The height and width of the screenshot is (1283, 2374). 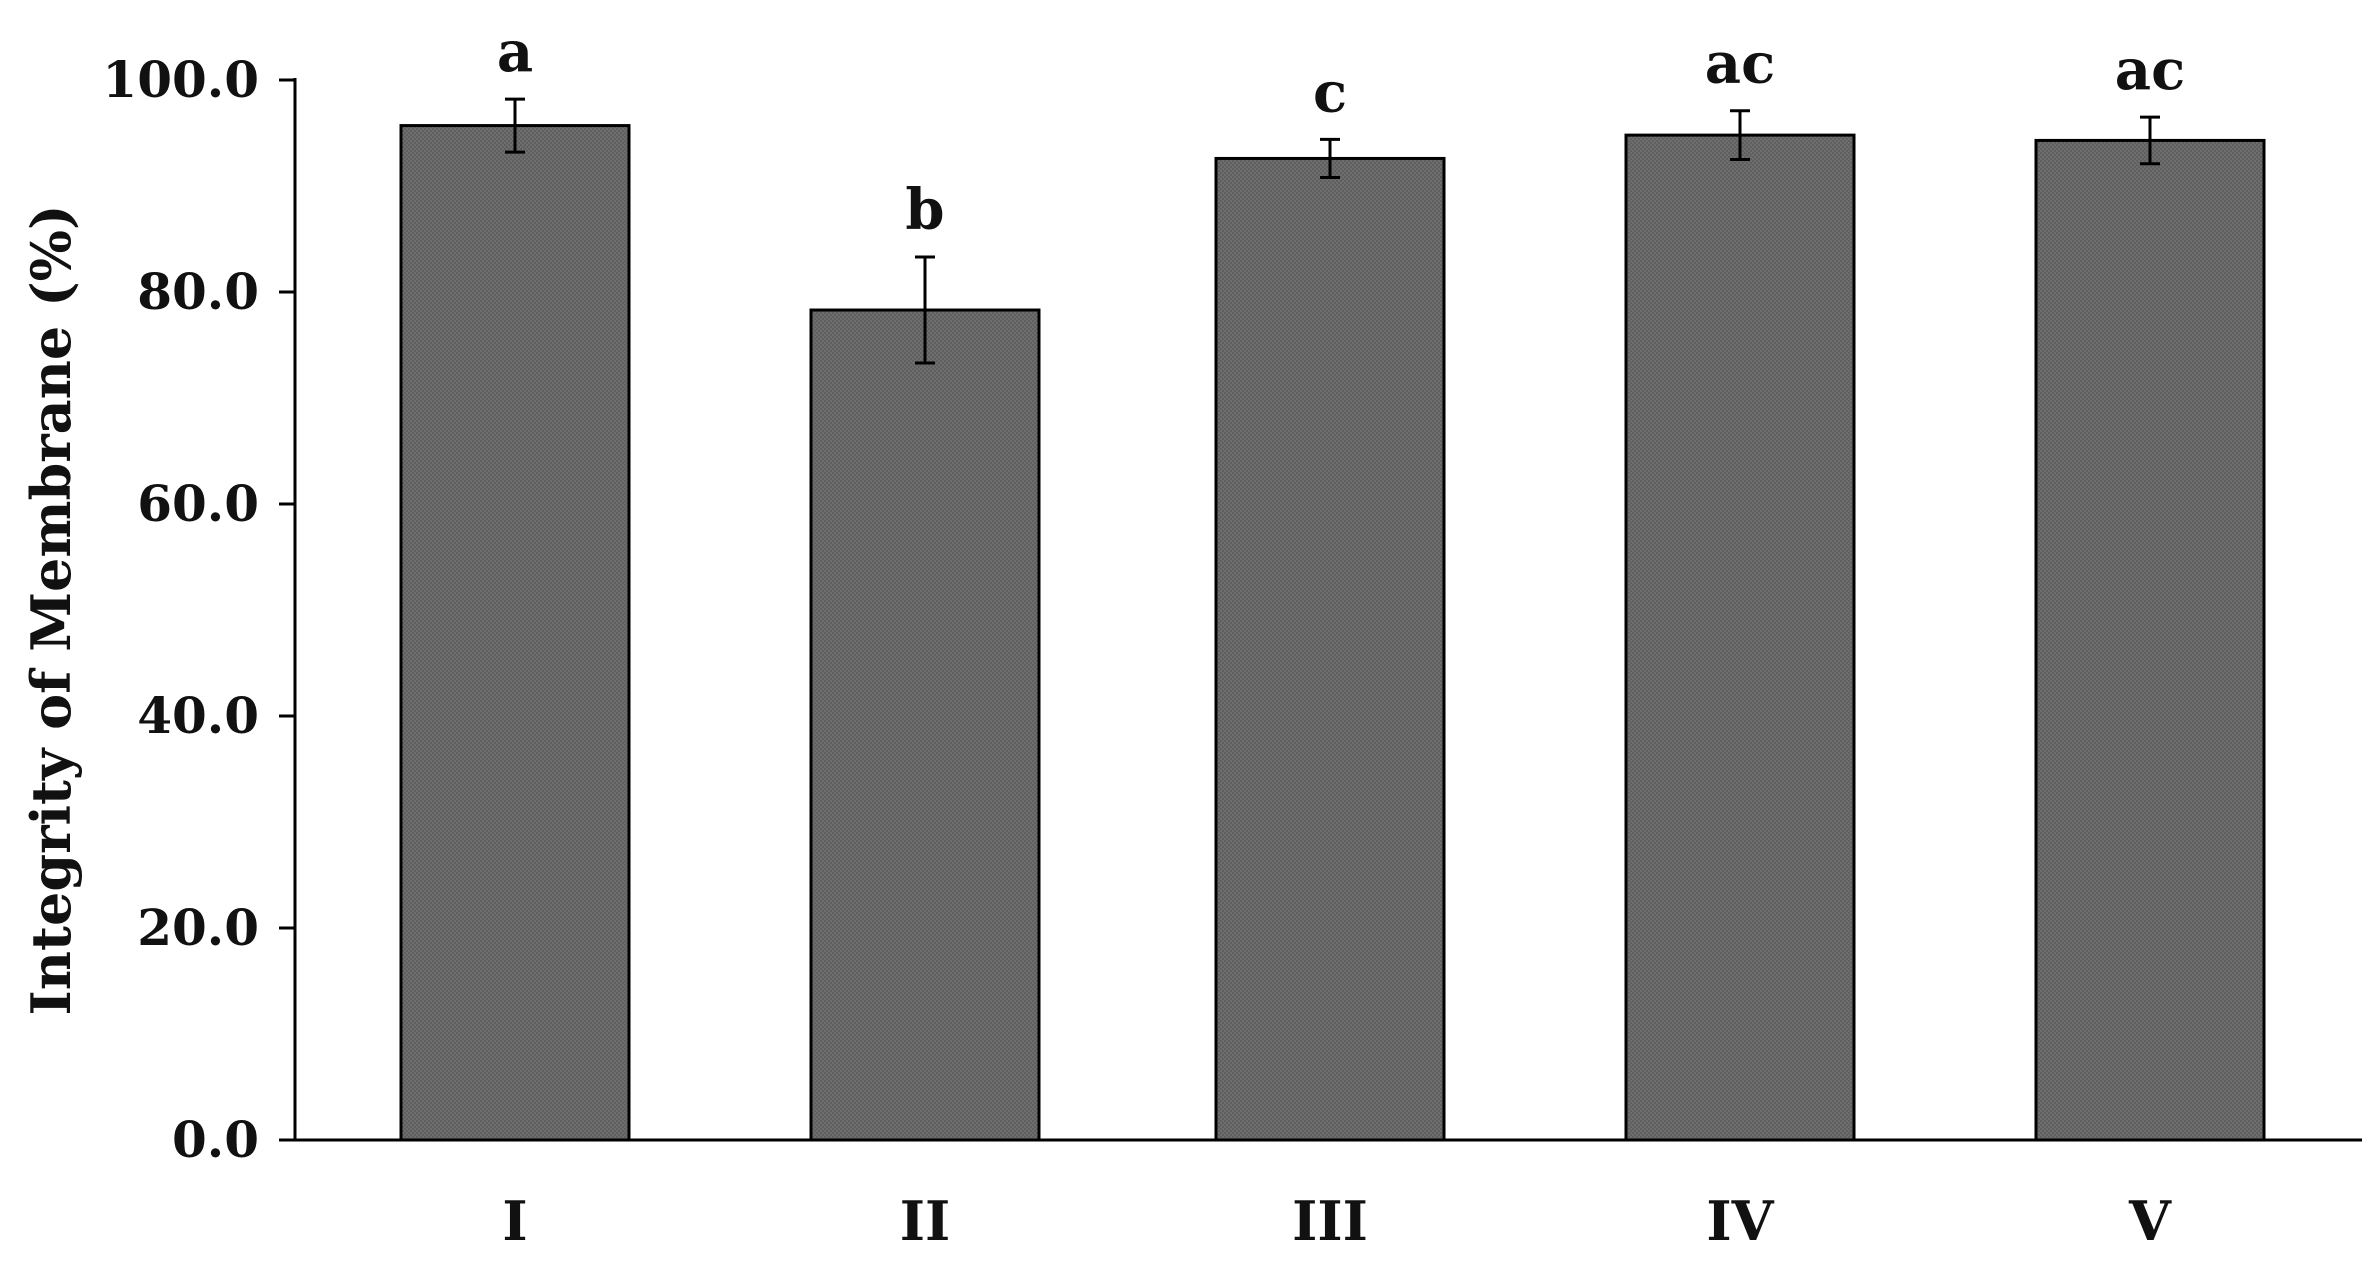 I want to click on significance-letters: a b c ac ac, so click(x=1341, y=131).